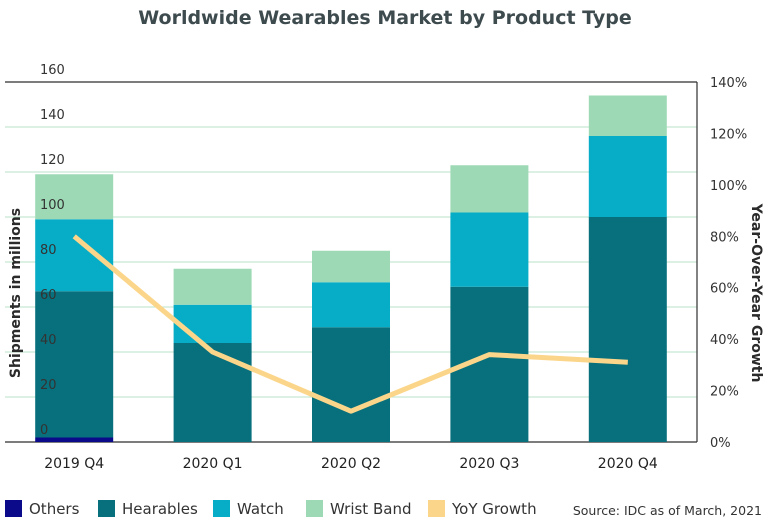 The height and width of the screenshot is (520, 770). Describe the element at coordinates (213, 464) in the screenshot. I see `x-tick-label: 2020 Q1` at that location.